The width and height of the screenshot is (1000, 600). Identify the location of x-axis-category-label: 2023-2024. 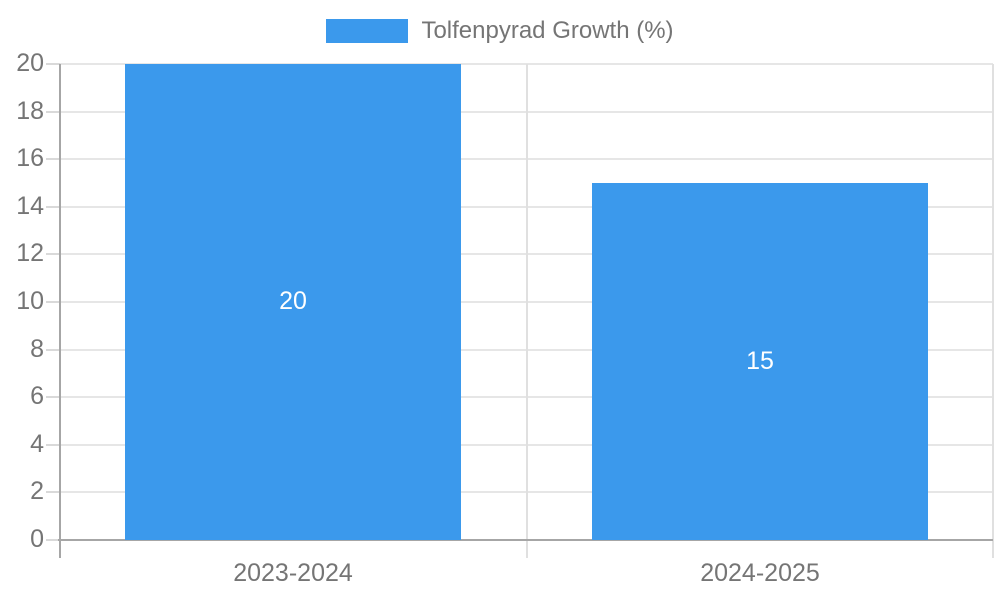
(293, 573).